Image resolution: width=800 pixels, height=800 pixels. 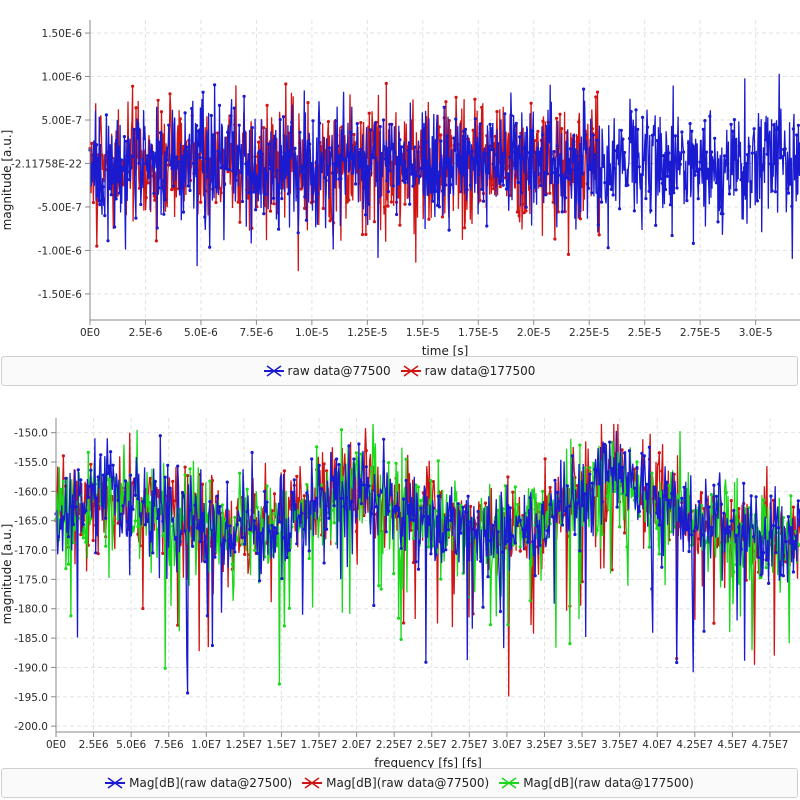 I want to click on legend-item-raw-177500: raw data@177500, so click(x=467, y=371).